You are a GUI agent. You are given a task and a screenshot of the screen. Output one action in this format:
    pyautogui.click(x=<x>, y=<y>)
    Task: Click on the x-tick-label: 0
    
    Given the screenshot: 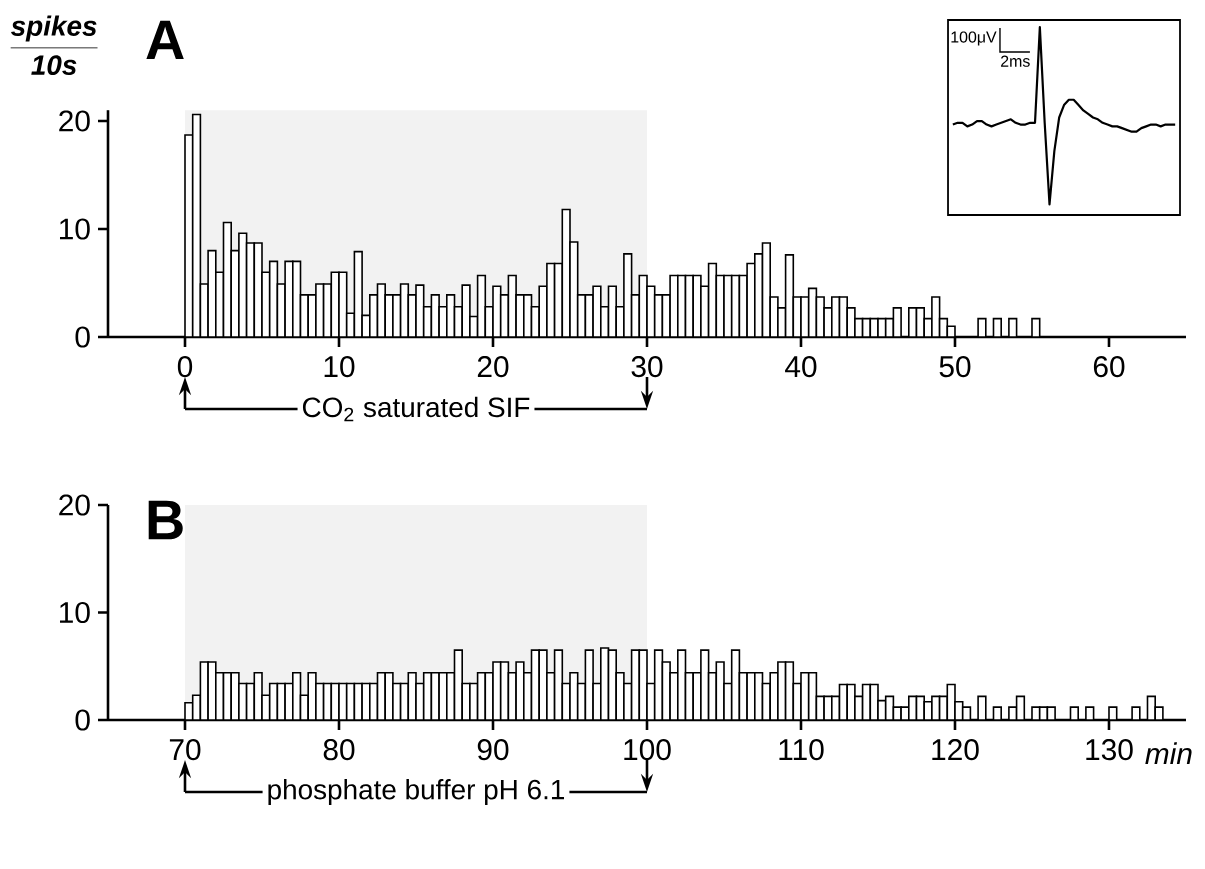 What is the action you would take?
    pyautogui.click(x=185, y=367)
    